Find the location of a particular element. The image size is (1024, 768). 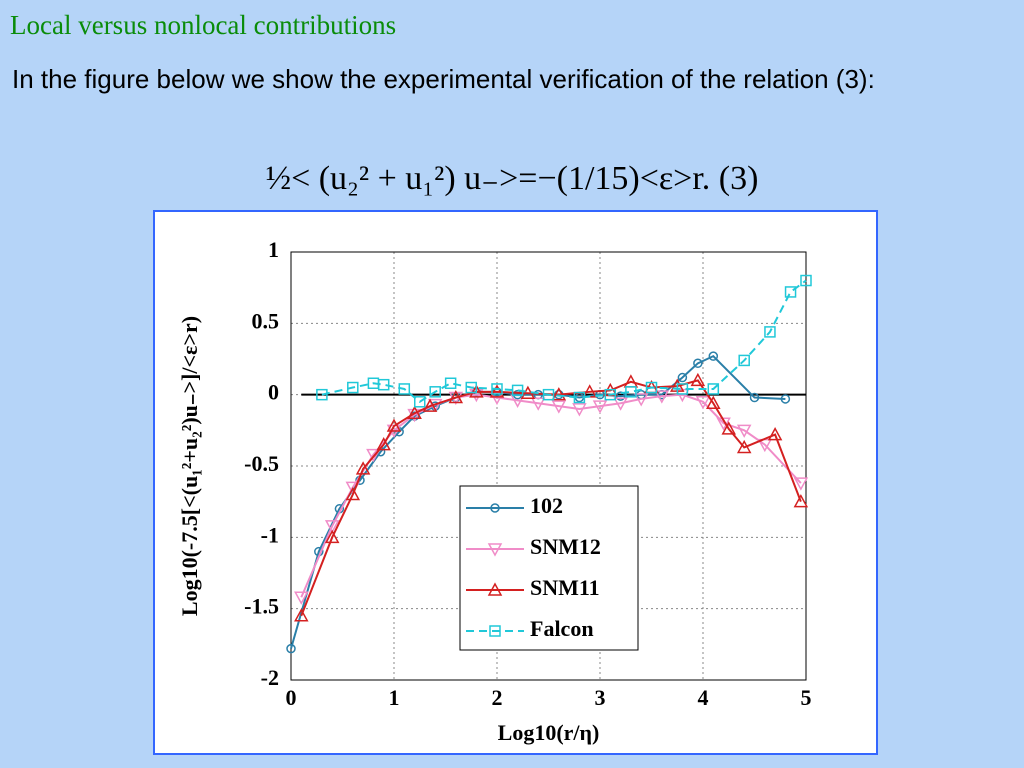

x-tick-label: 3 is located at coordinates (600, 697).